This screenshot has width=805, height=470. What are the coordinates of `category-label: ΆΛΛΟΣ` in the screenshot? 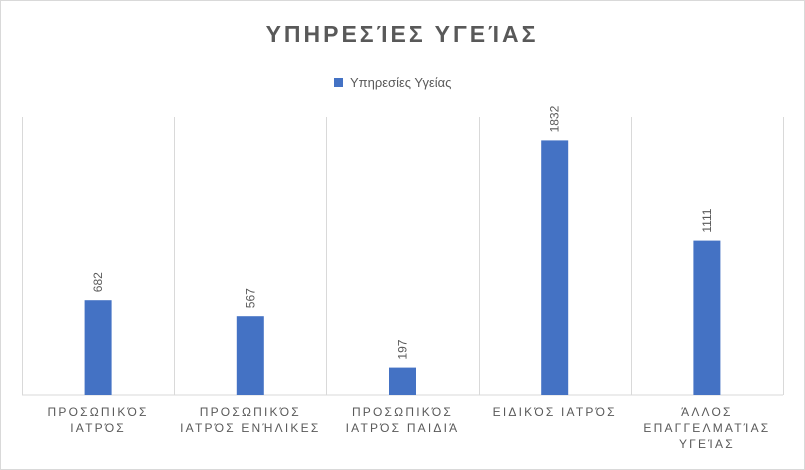 It's located at (707, 412).